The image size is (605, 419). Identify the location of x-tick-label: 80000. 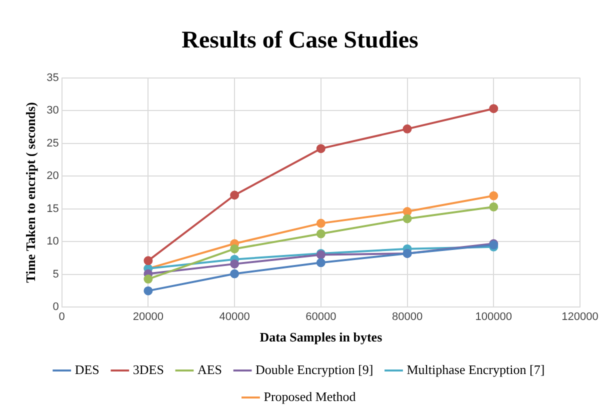
(407, 316).